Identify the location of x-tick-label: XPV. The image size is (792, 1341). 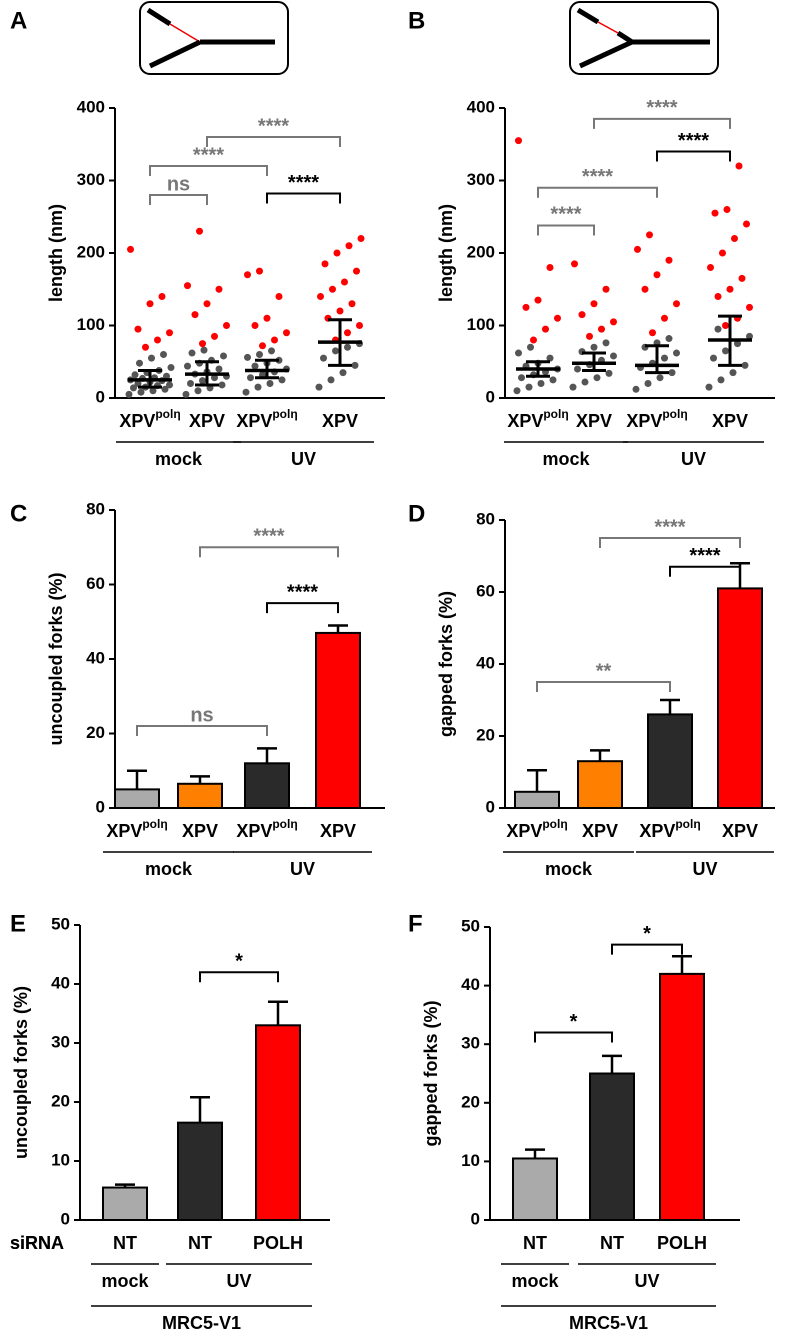
(730, 421).